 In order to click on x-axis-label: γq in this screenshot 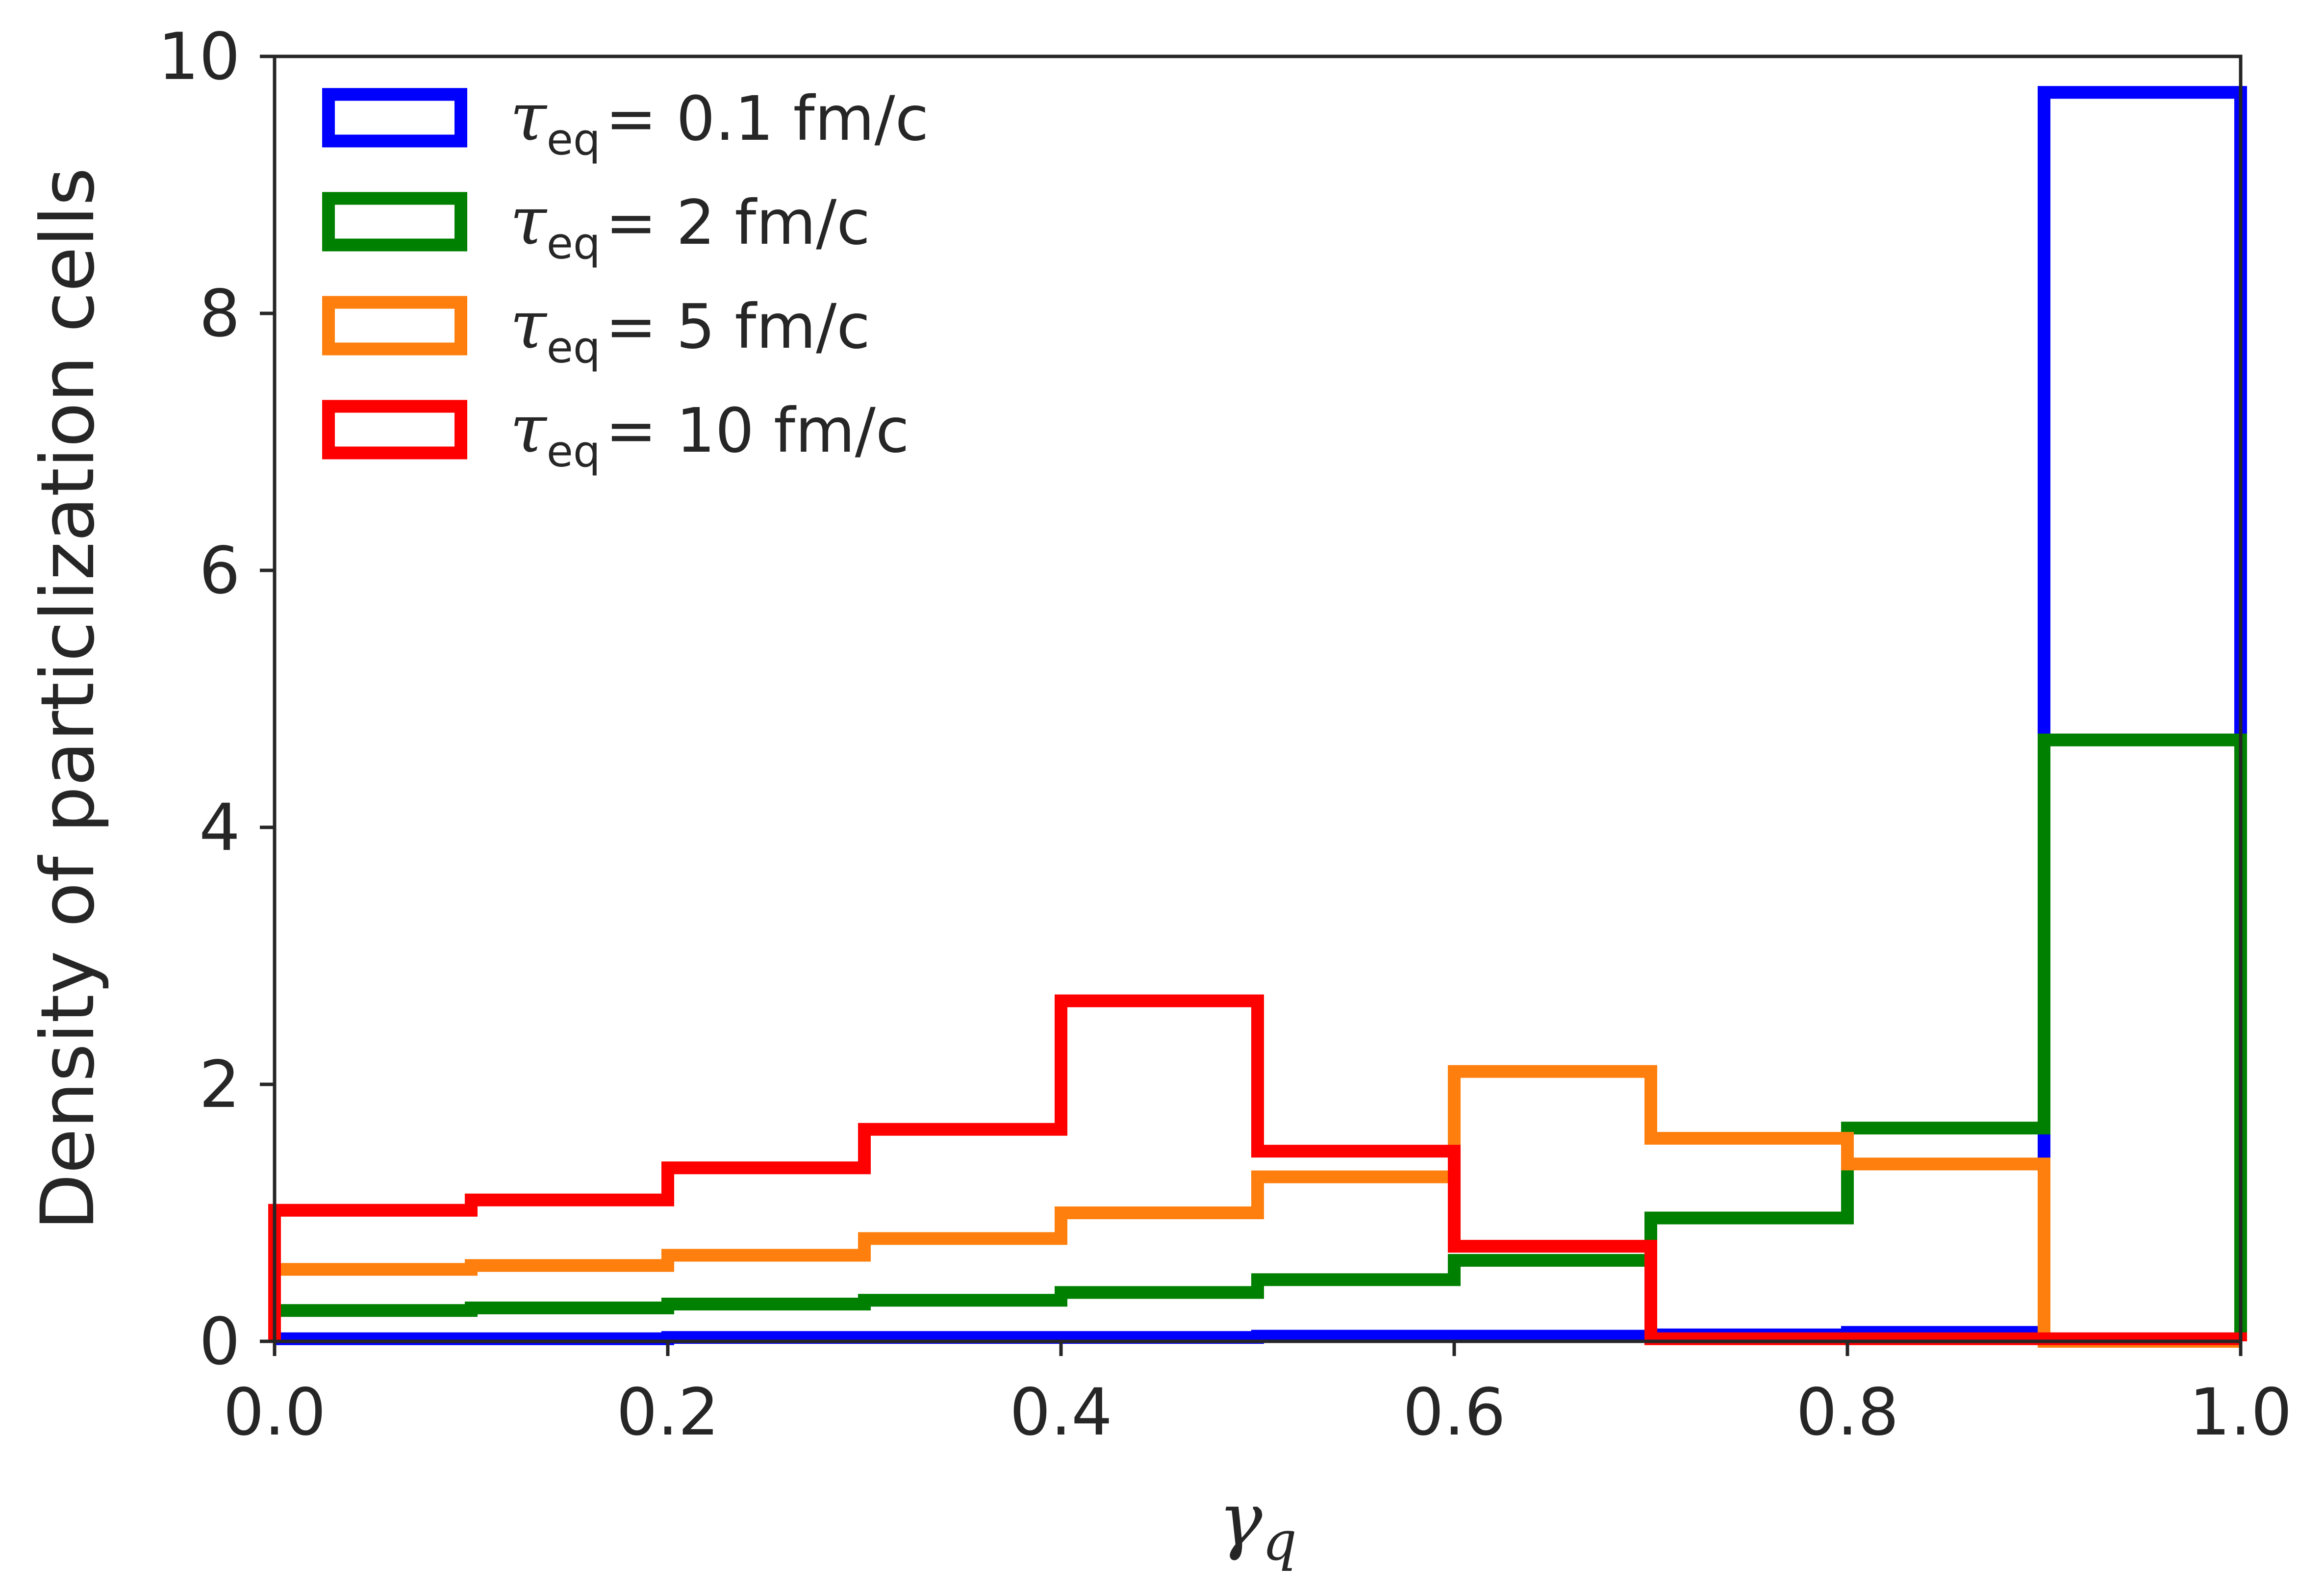, I will do `click(1258, 1524)`.